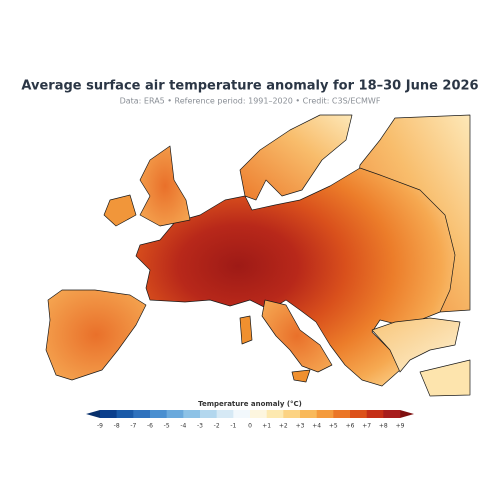  What do you see at coordinates (366, 426) in the screenshot?
I see `colorbar-tick-label: +7` at bounding box center [366, 426].